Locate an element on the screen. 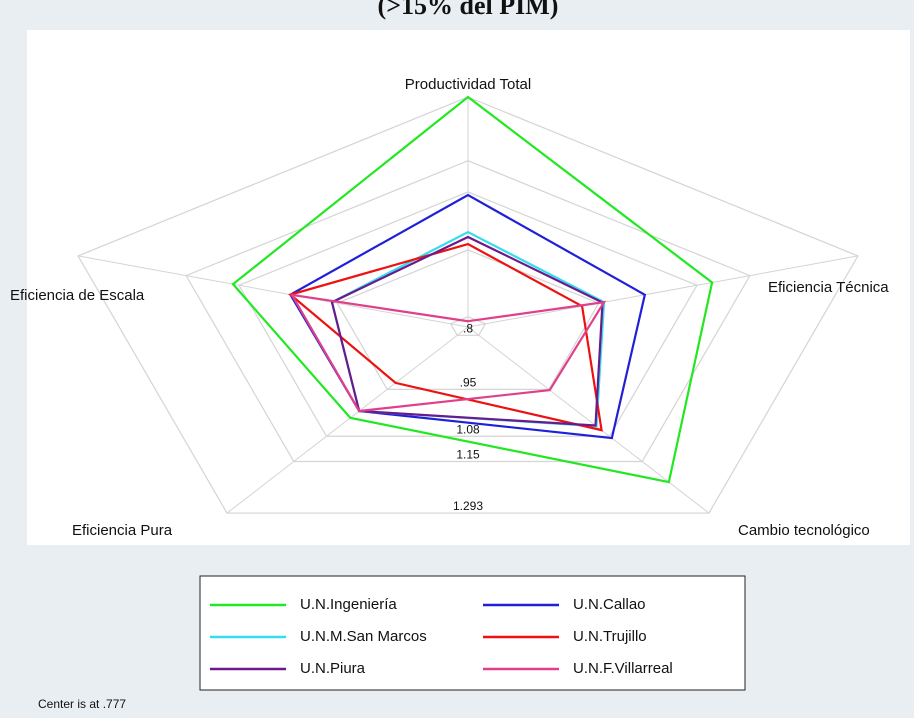 The height and width of the screenshot is (718, 914). chart-title: (>15% del PIM) is located at coordinates (468, 10).